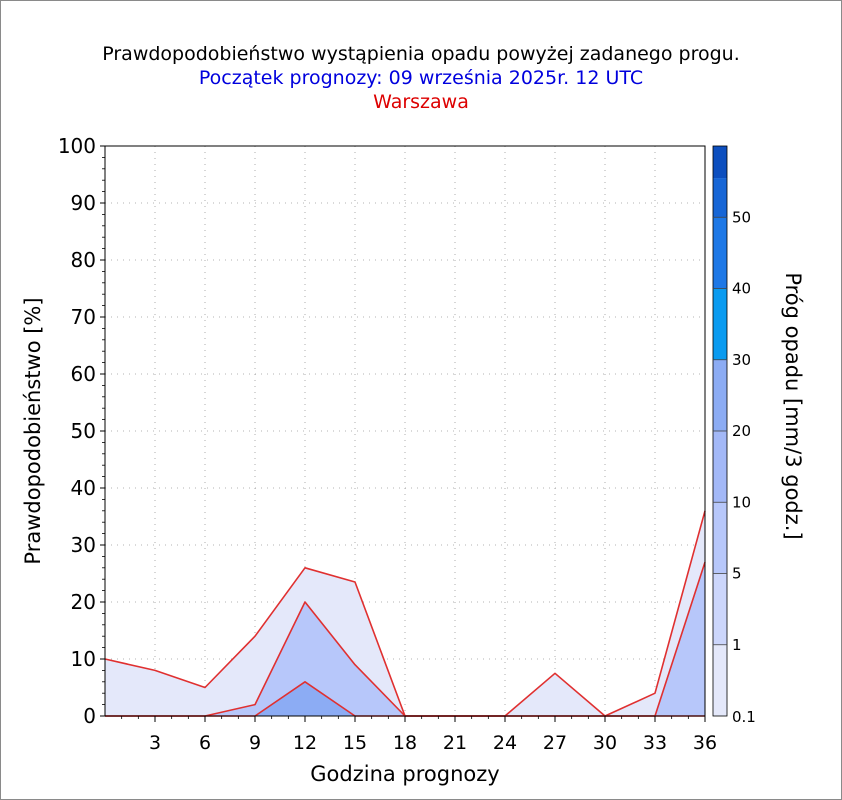  Describe the element at coordinates (305, 743) in the screenshot. I see `x-tick-label: 12` at that location.